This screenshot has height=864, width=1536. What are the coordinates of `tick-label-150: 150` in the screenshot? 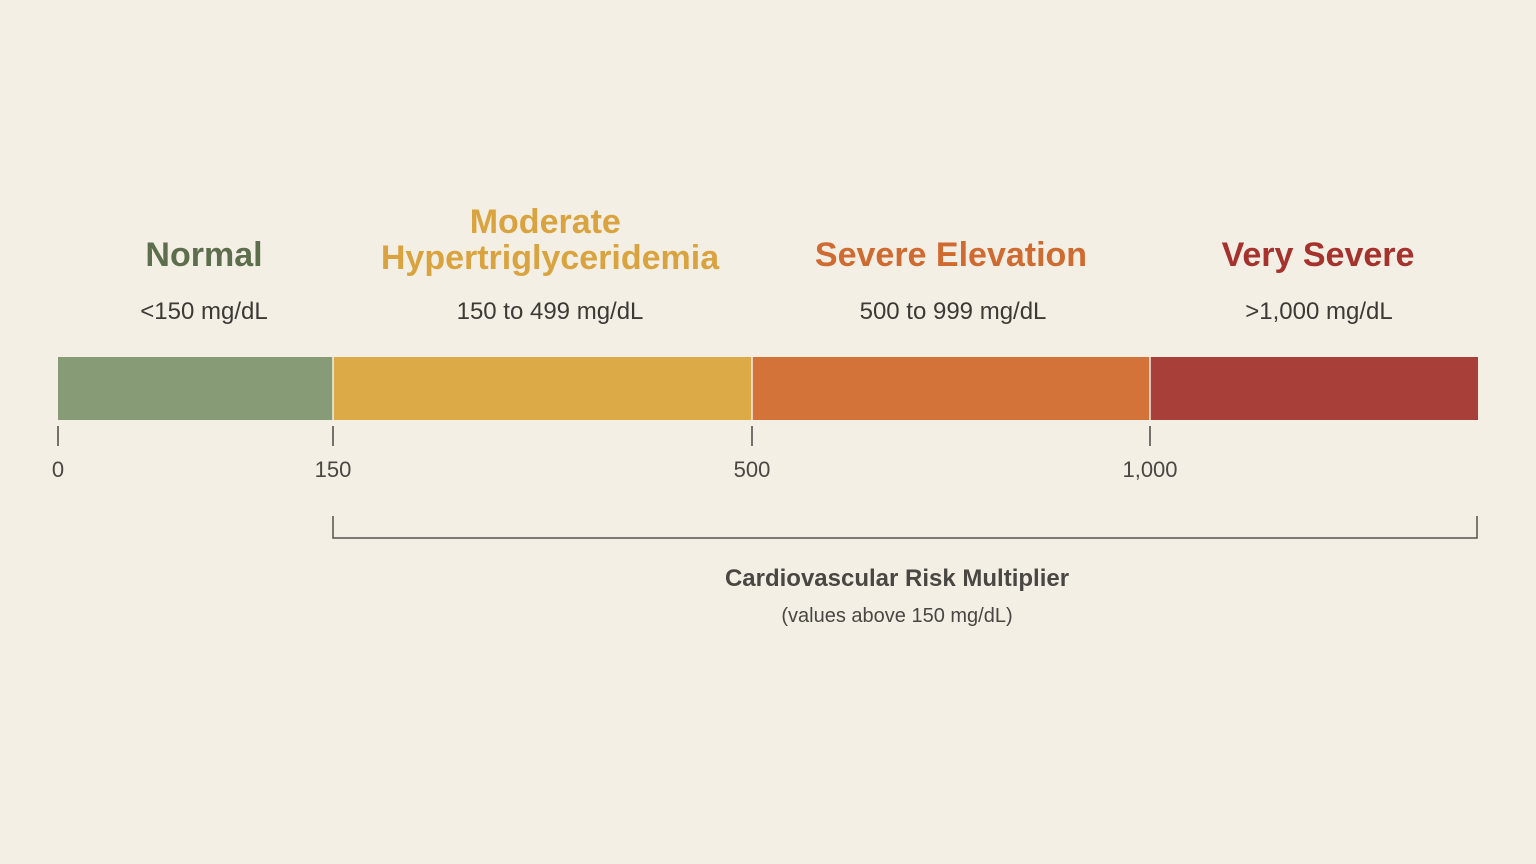 It's located at (333, 469).